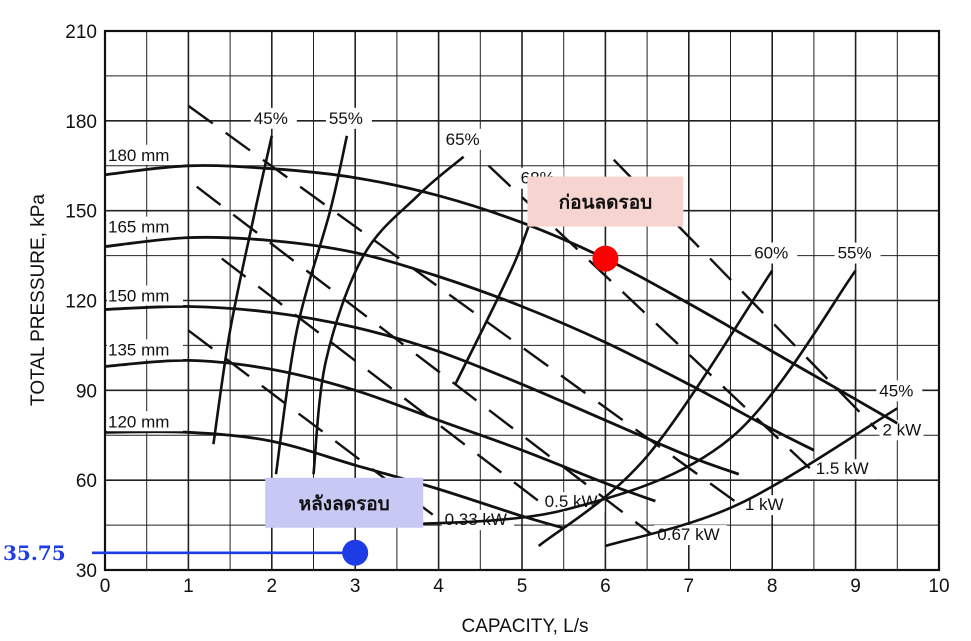 This screenshot has width=971, height=641. What do you see at coordinates (605, 258) in the screenshot?
I see `before-point` at bounding box center [605, 258].